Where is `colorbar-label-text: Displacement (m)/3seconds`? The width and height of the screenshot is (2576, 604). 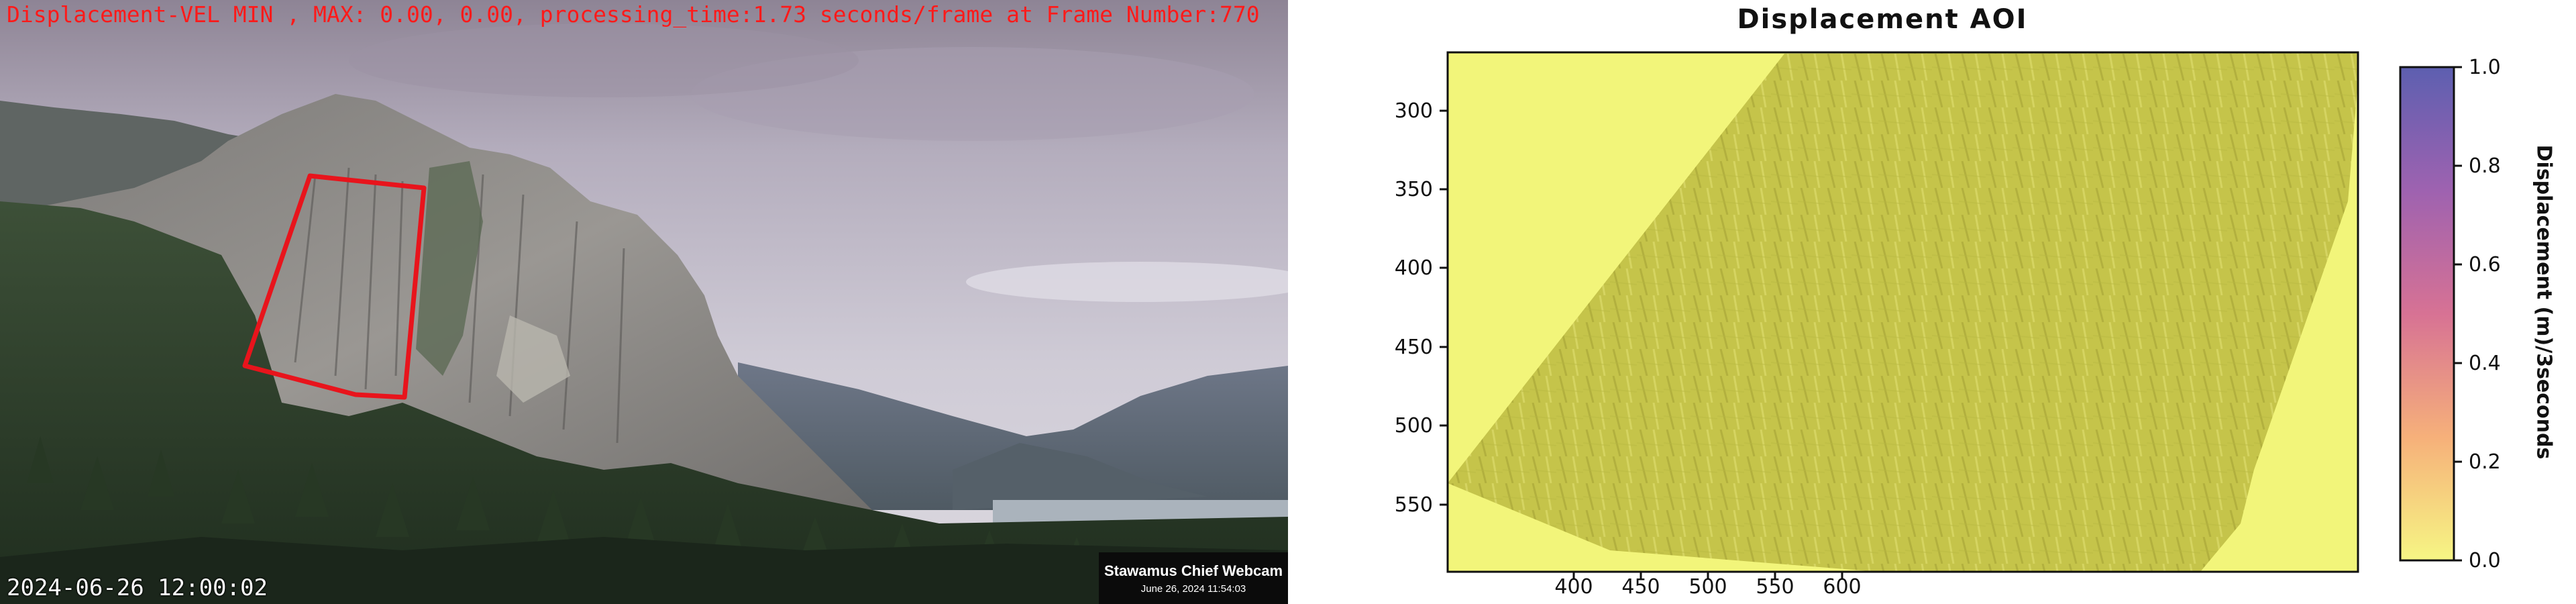
colorbar-label-text: Displacement (m)/3seconds is located at coordinates (2544, 302).